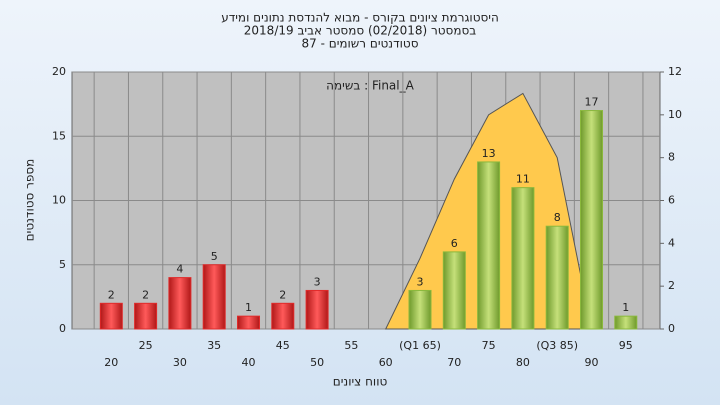 The width and height of the screenshot is (720, 405). What do you see at coordinates (360, 382) in the screenshot?
I see `x-axis-label: טווח ציונים` at bounding box center [360, 382].